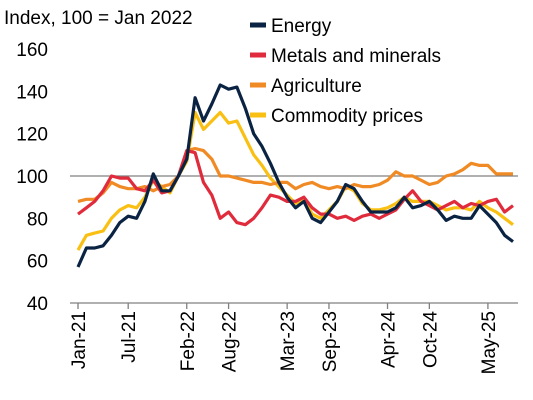  What do you see at coordinates (489, 342) in the screenshot?
I see `x-tick-label: May-25` at bounding box center [489, 342].